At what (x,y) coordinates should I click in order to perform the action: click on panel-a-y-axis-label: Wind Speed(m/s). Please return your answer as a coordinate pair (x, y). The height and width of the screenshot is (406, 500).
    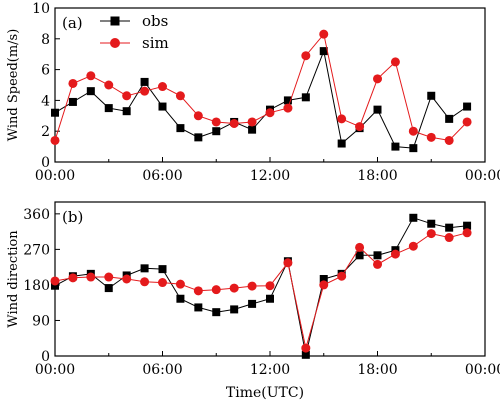
    Looking at the image, I should click on (13, 85).